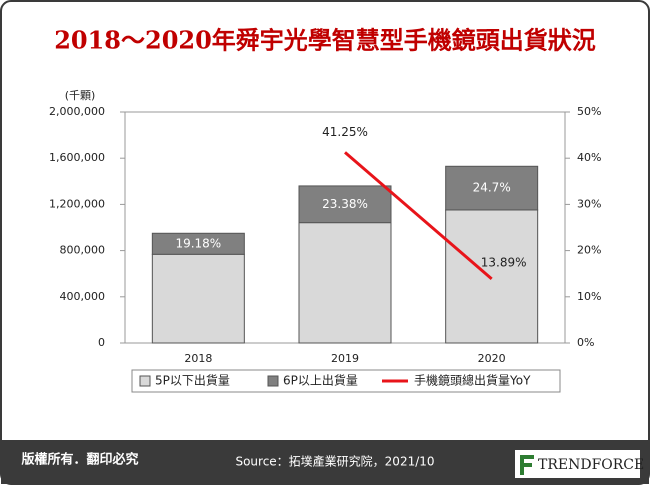  What do you see at coordinates (589, 203) in the screenshot?
I see `y2-tick-label: 30%` at bounding box center [589, 203].